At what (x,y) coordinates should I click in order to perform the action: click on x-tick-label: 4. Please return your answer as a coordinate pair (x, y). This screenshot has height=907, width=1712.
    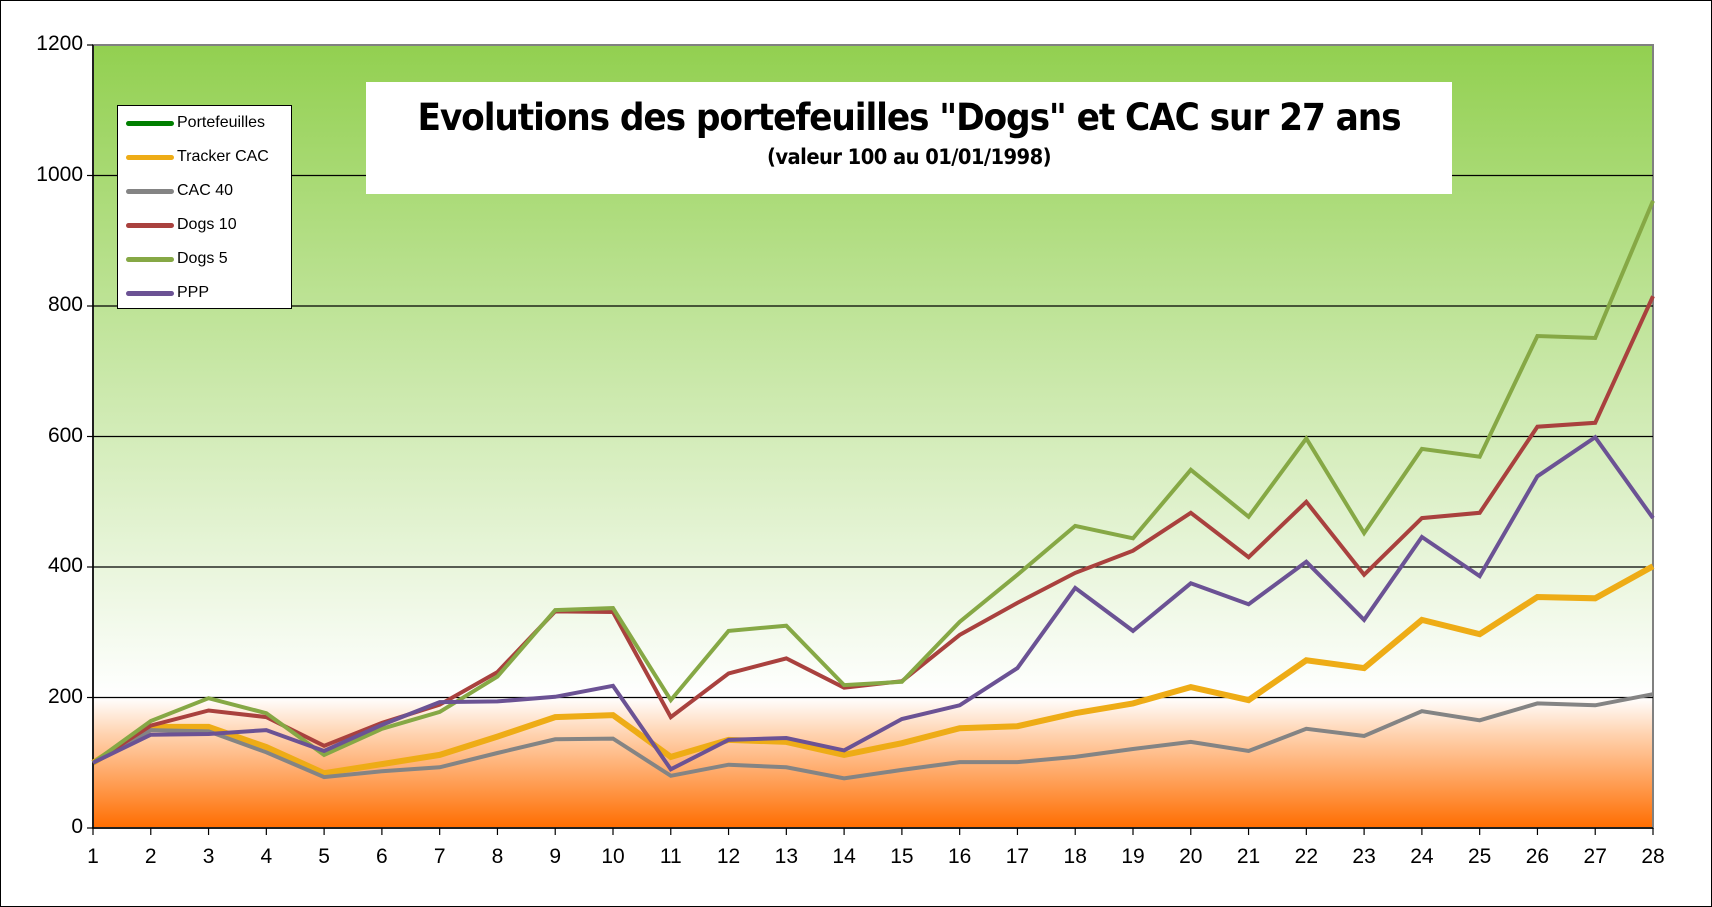
    Looking at the image, I should click on (266, 856).